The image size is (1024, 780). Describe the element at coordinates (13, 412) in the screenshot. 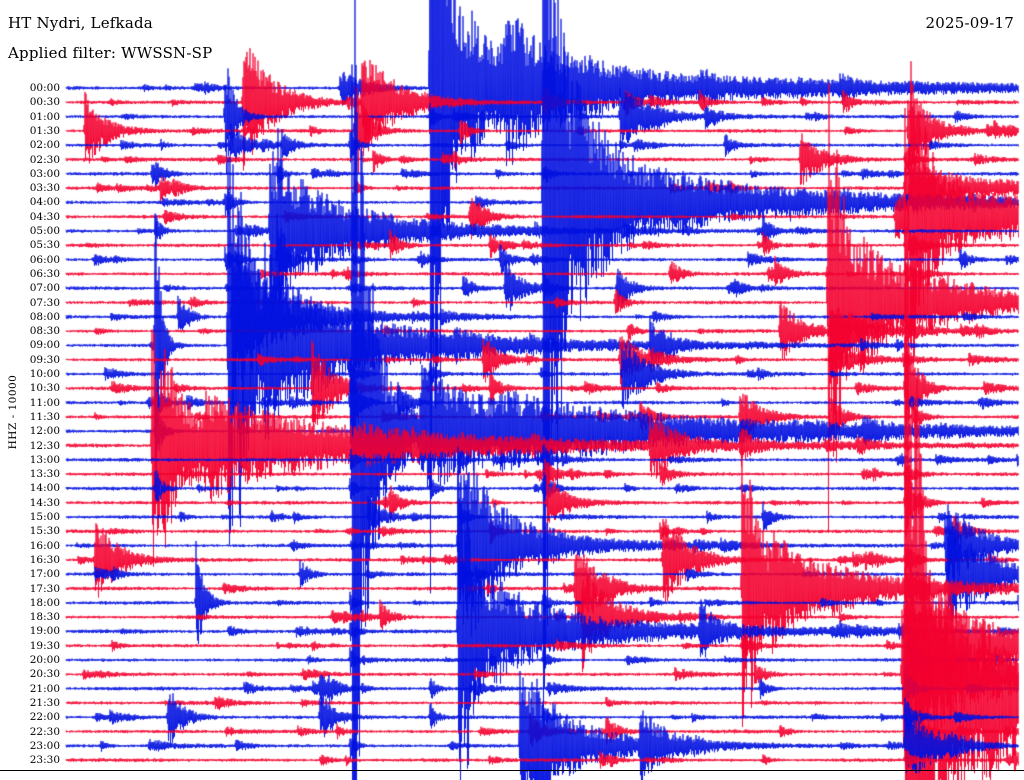

I see `channel-scale-label: HHZ - 10000` at that location.